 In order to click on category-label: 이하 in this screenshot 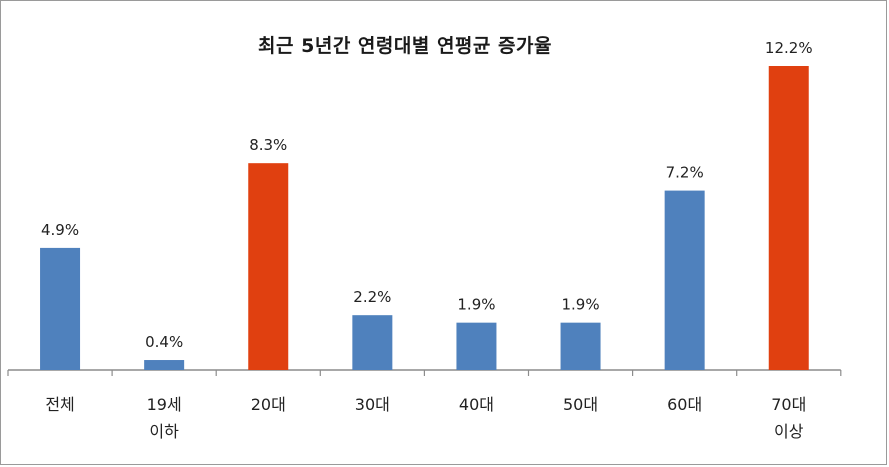, I will do `click(164, 431)`.